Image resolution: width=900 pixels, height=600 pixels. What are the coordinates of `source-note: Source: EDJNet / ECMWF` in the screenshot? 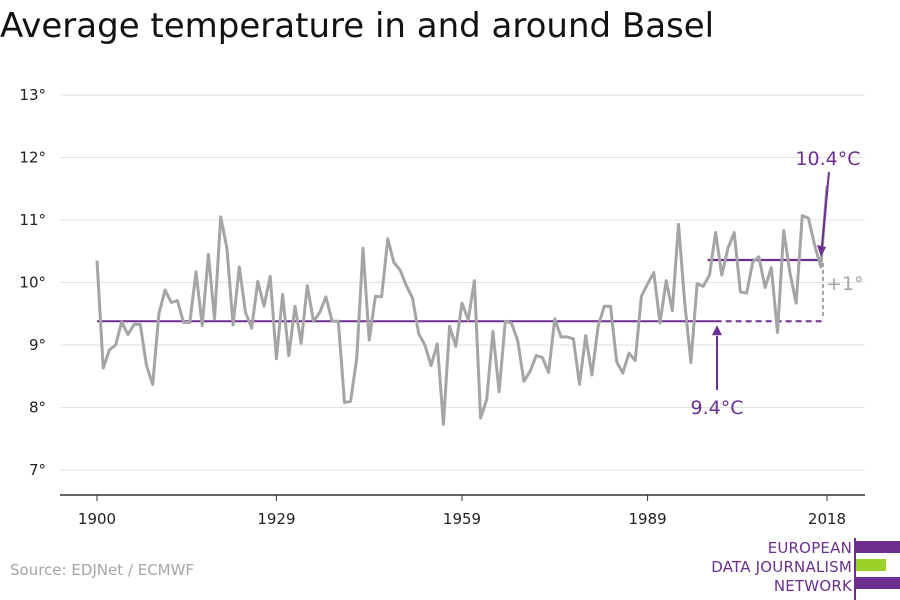 It's located at (102, 570).